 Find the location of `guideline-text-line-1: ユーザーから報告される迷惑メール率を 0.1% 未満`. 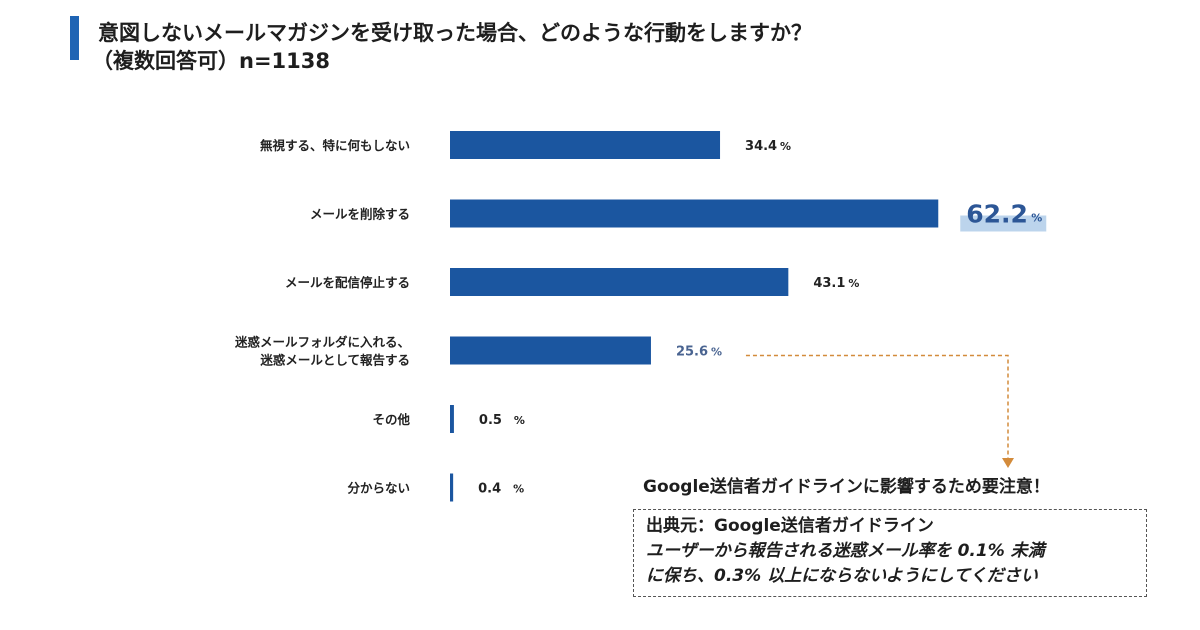

guideline-text-line-1: ユーザーから報告される迷惑メール率を 0.1% 未満 is located at coordinates (845, 551).